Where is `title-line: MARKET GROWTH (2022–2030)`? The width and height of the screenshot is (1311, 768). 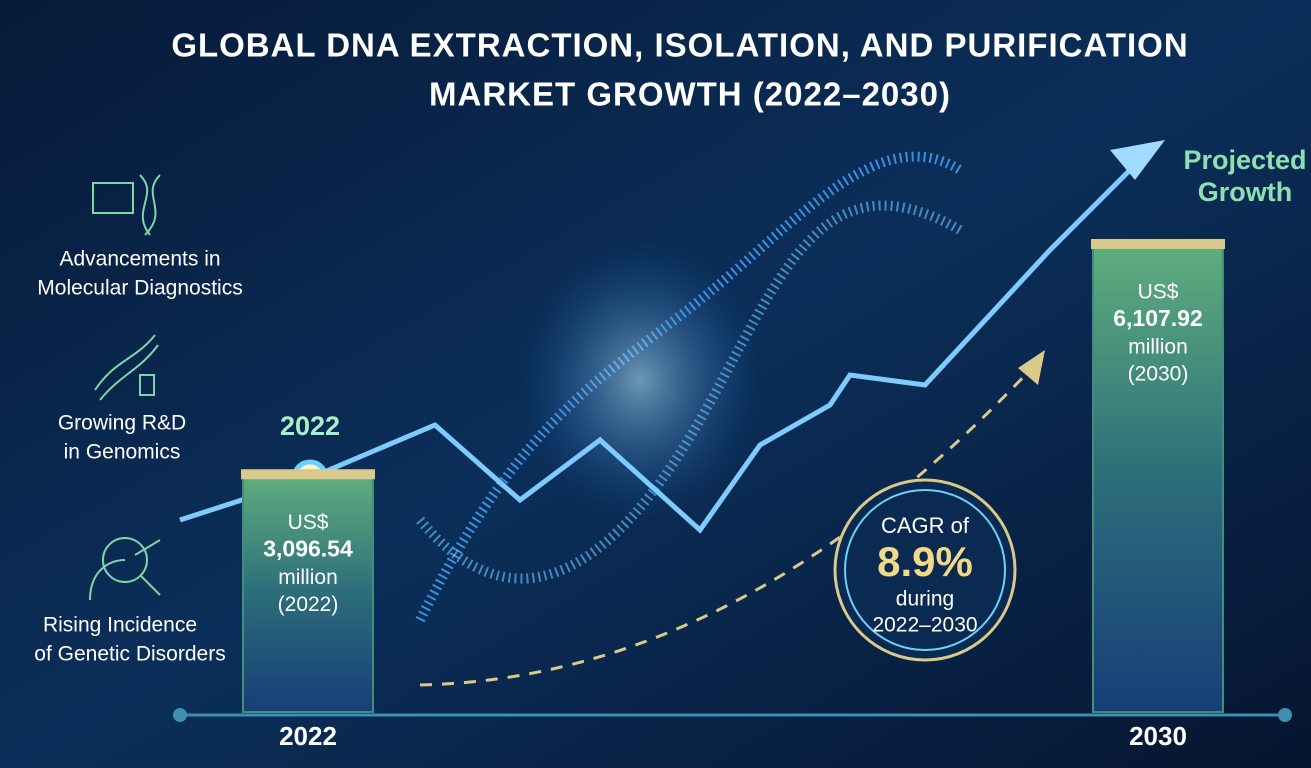
title-line: MARKET GROWTH (2022–2030) is located at coordinates (690, 94).